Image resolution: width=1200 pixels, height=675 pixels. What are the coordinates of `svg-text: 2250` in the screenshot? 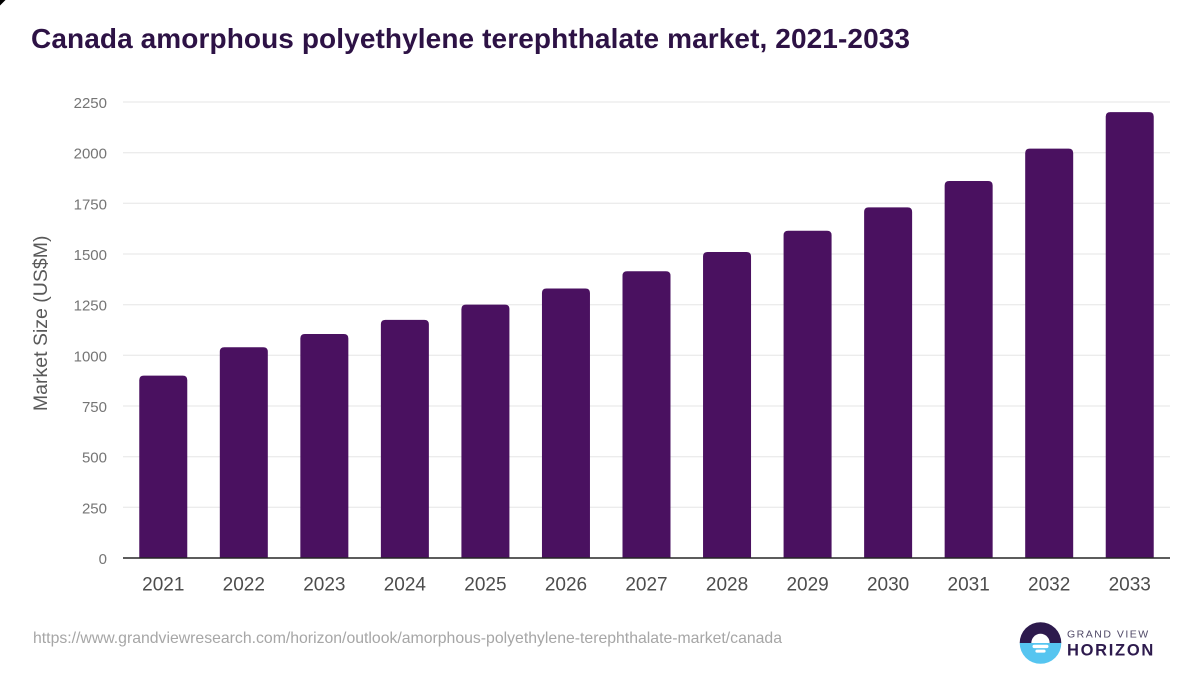 It's located at (90, 103).